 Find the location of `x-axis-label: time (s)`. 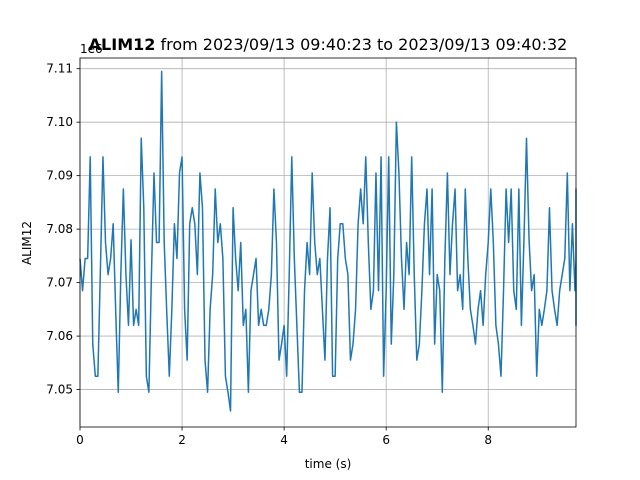

x-axis-label: time (s) is located at coordinates (328, 464).